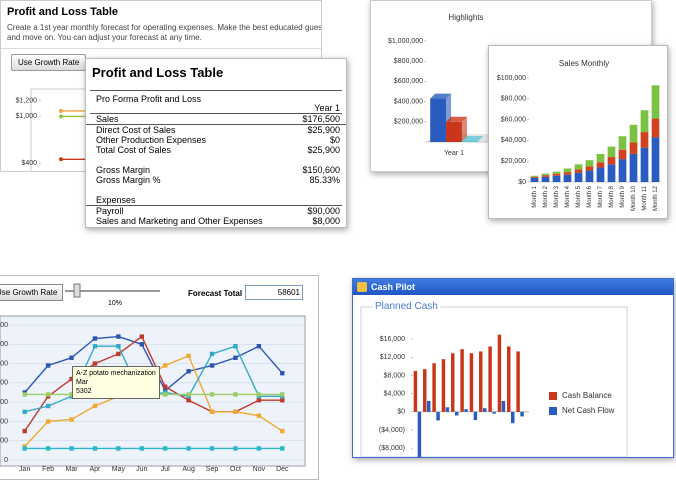 The image size is (676, 480). I want to click on row-value: $176,500, so click(321, 119).